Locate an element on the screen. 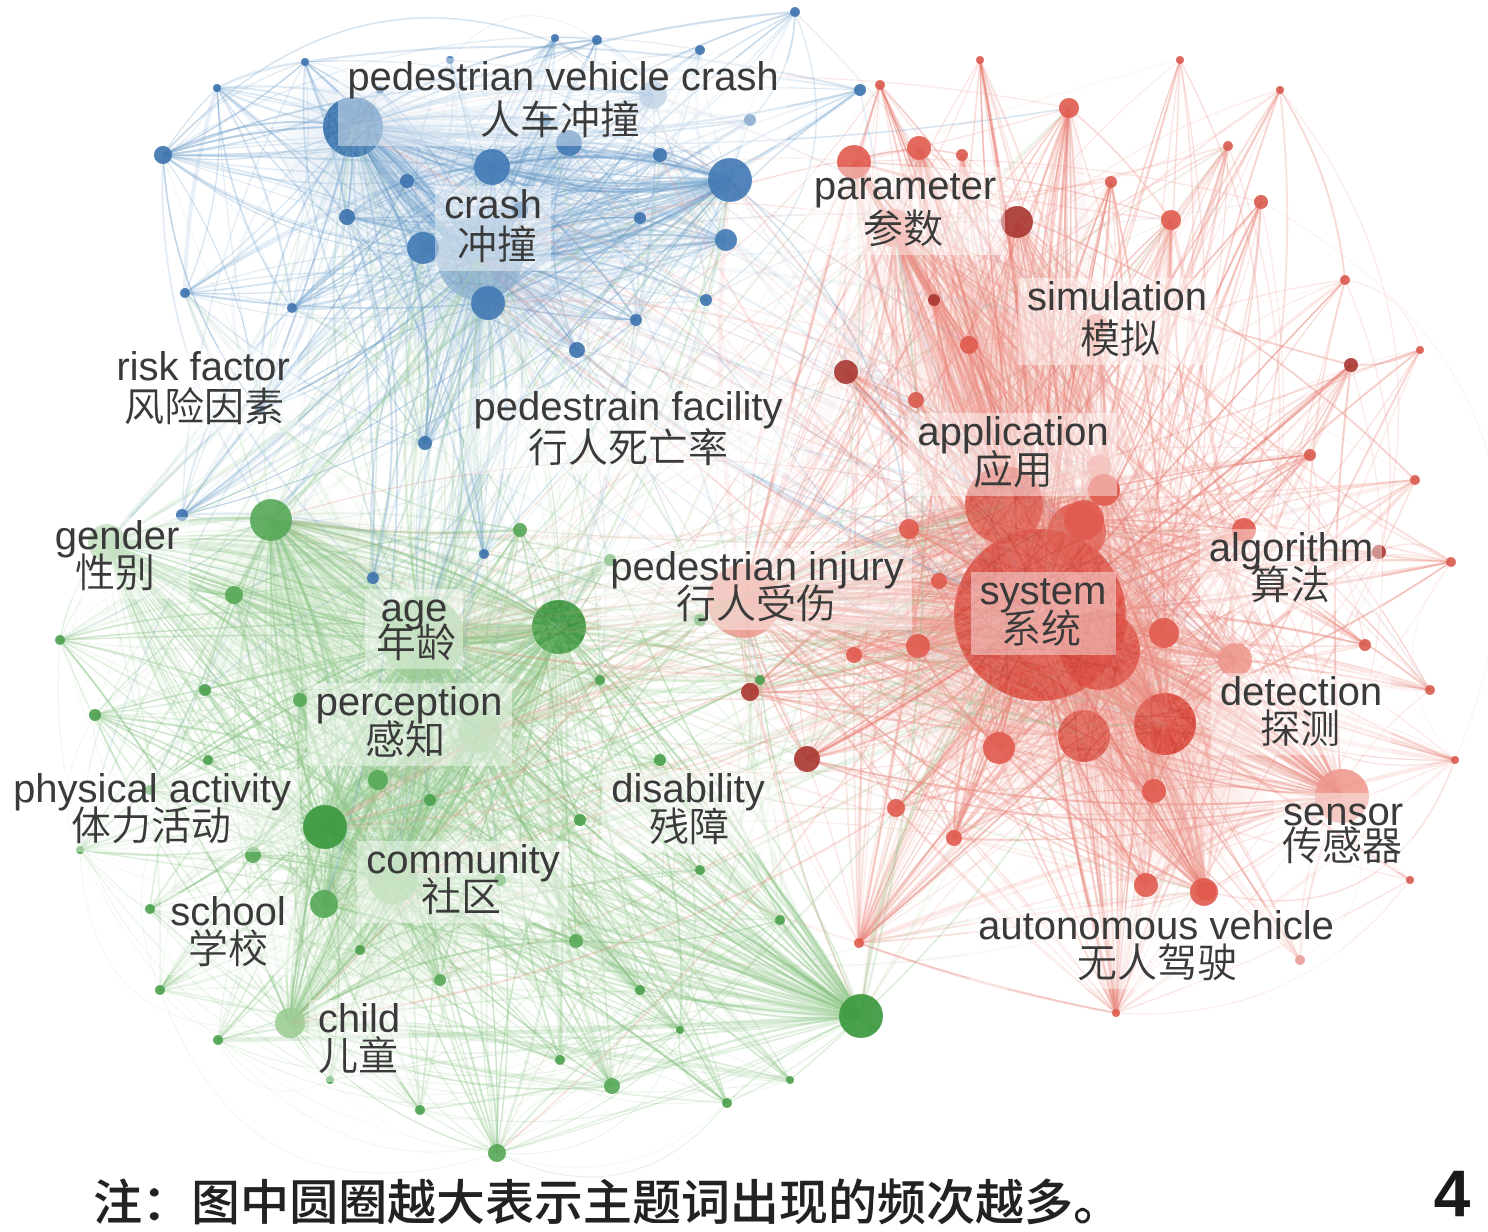 This screenshot has height=1232, width=1488. svg-text: pedestrian injury is located at coordinates (757, 567).